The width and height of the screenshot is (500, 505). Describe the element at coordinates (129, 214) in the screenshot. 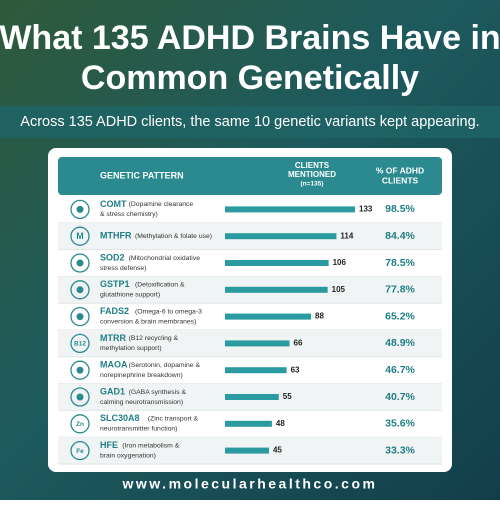

I see `gene-description: & stress chemistry)` at that location.